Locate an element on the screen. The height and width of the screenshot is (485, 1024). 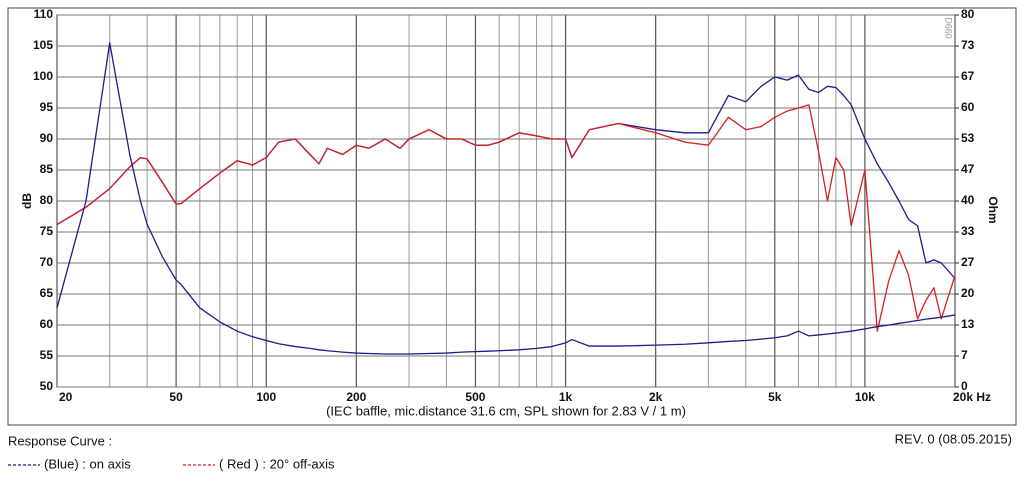
y-tick-label: 60 is located at coordinates (47, 324).